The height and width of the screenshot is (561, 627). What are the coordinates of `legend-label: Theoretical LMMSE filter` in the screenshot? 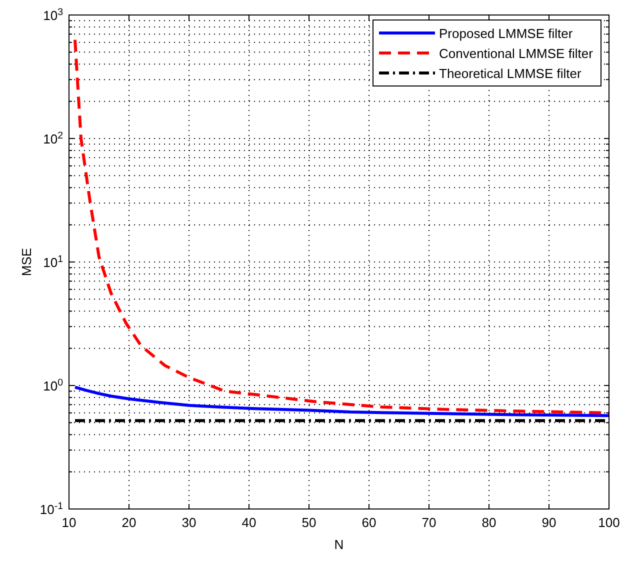 It's located at (510, 73).